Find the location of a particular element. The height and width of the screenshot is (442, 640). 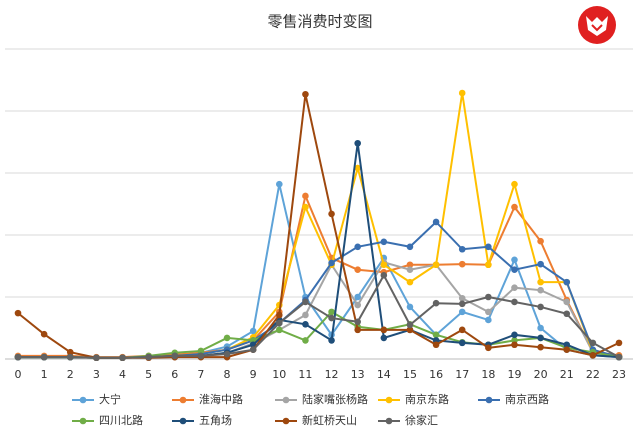

x-tick-label: 7 is located at coordinates (200, 374).